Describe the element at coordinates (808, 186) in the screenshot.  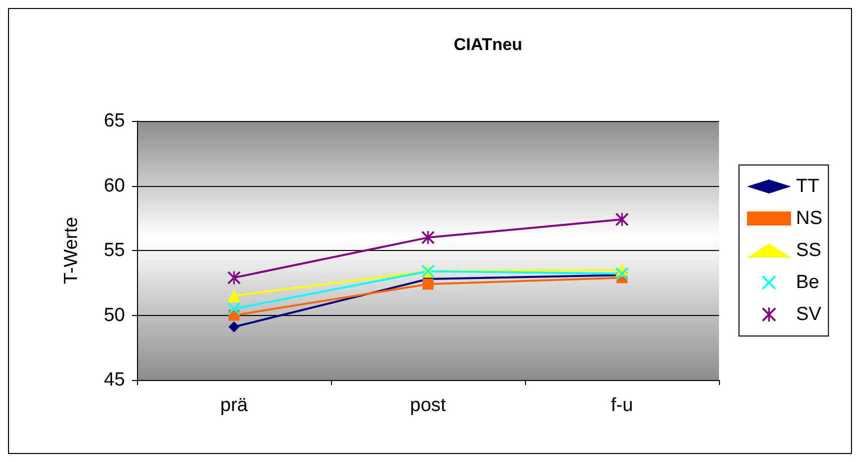
I see `legend-label: TT` at that location.